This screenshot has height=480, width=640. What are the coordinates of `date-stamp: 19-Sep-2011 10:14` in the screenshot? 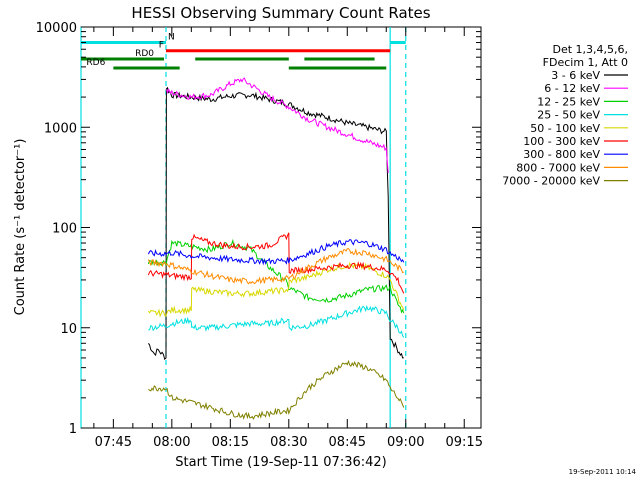 It's located at (603, 472).